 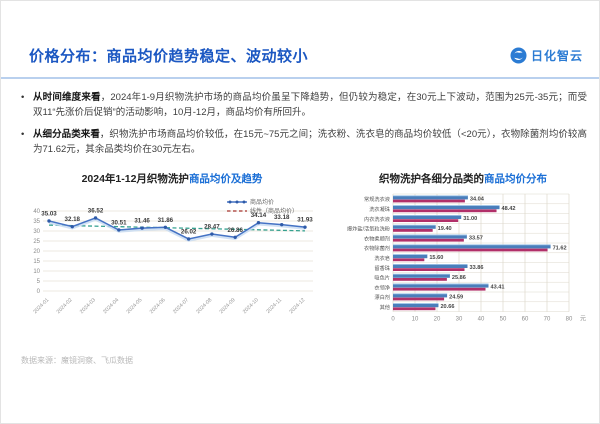 I want to click on bullet-lead: 从时间维度来看, so click(x=67, y=97).